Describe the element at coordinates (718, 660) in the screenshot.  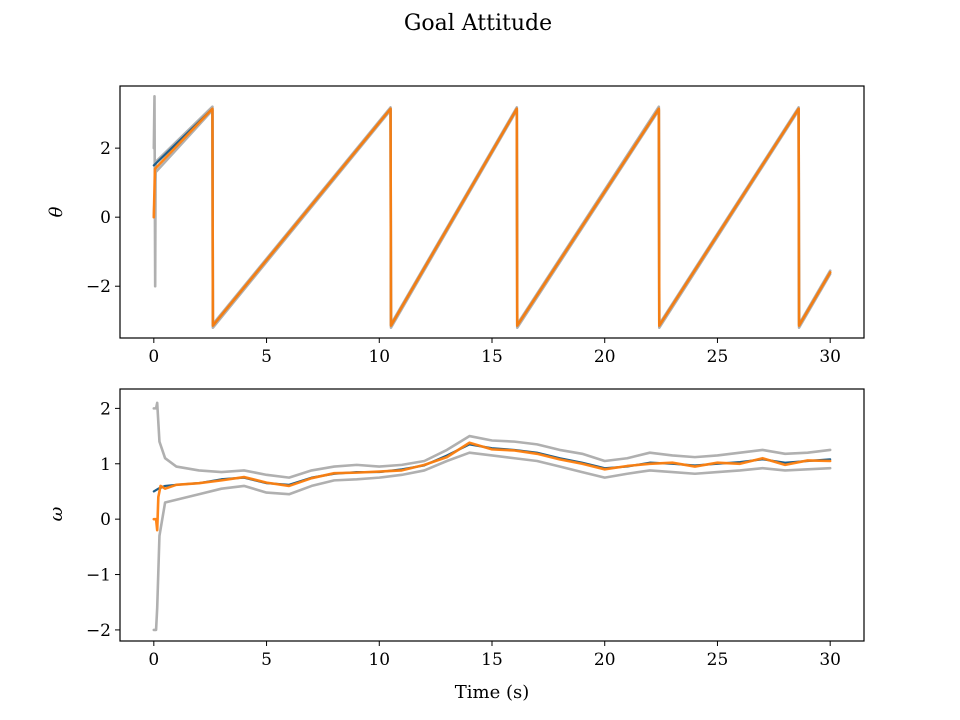
I see `omega-xtick-label: 25` at that location.